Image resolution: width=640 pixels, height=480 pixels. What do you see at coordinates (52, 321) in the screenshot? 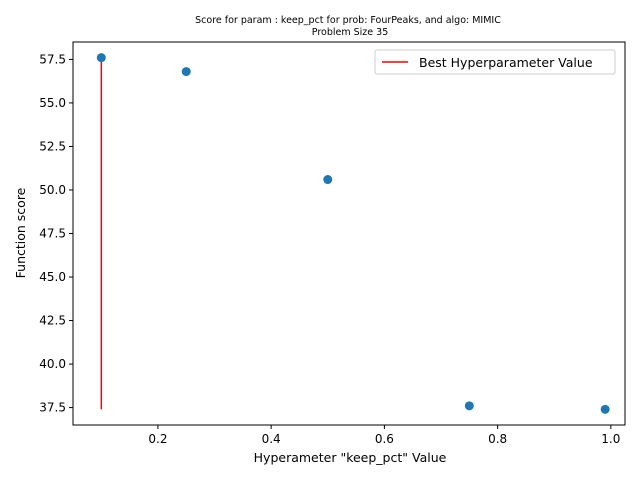
I see `y-tick-label: 42.5` at bounding box center [52, 321].